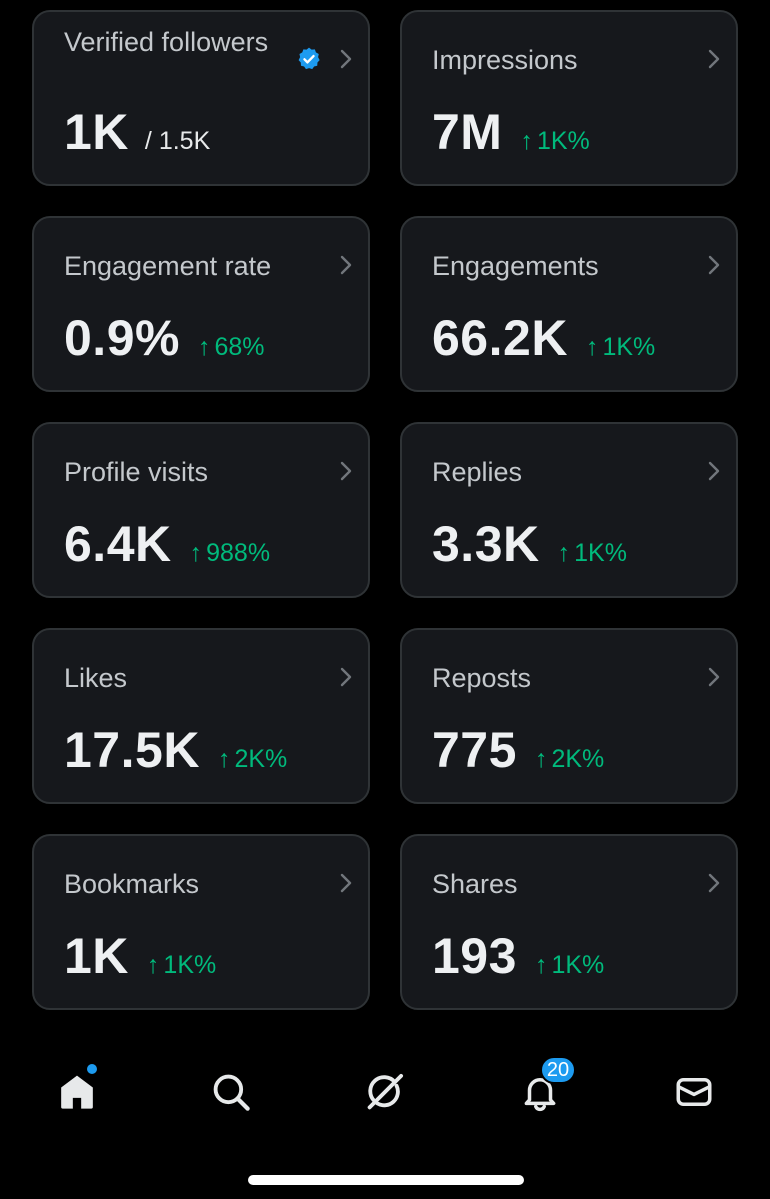 The image size is (770, 1199). What do you see at coordinates (239, 347) in the screenshot?
I see `metric-delta-value: 68%` at bounding box center [239, 347].